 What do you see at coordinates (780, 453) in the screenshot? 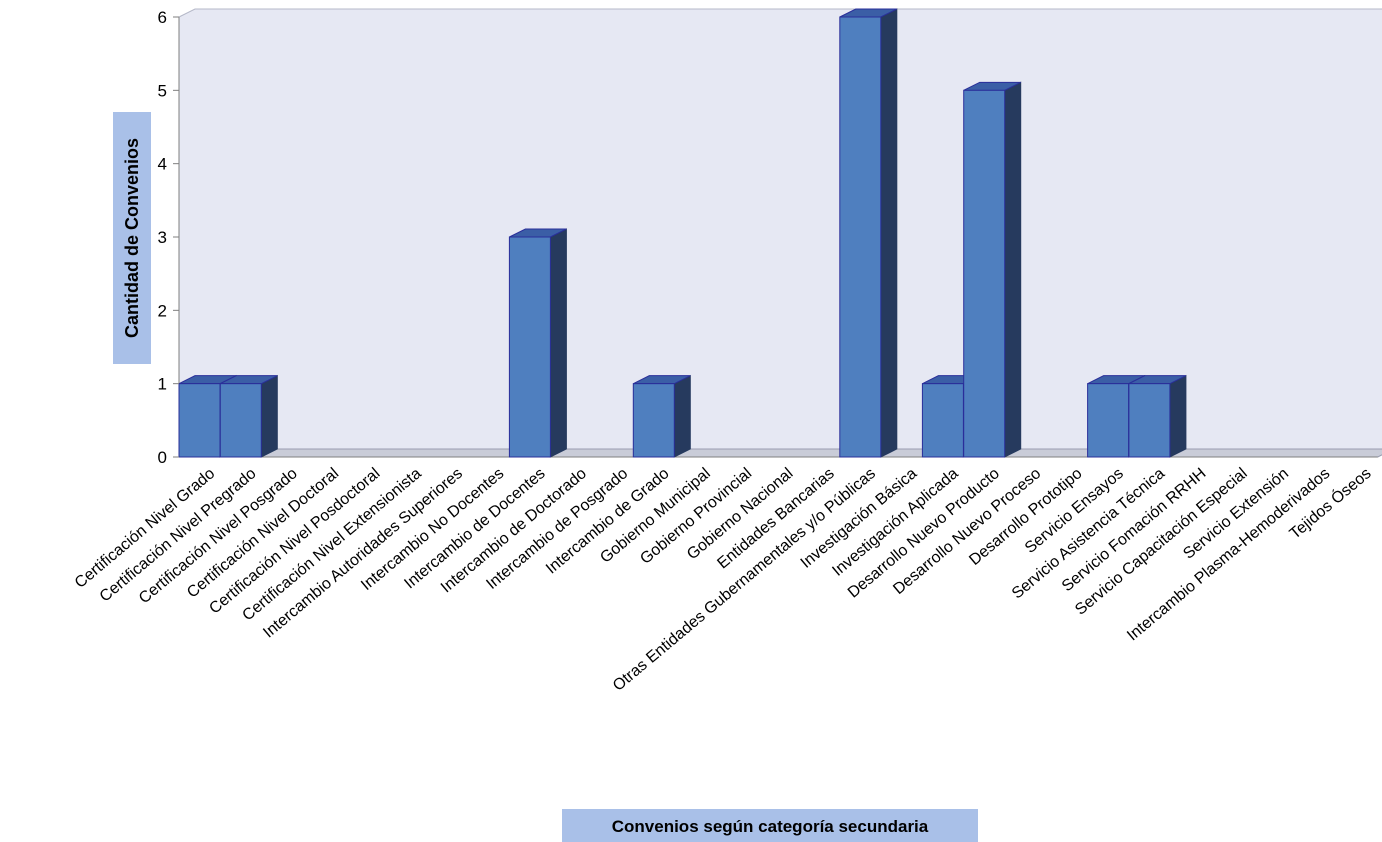
I see `plot-floor` at bounding box center [780, 453].